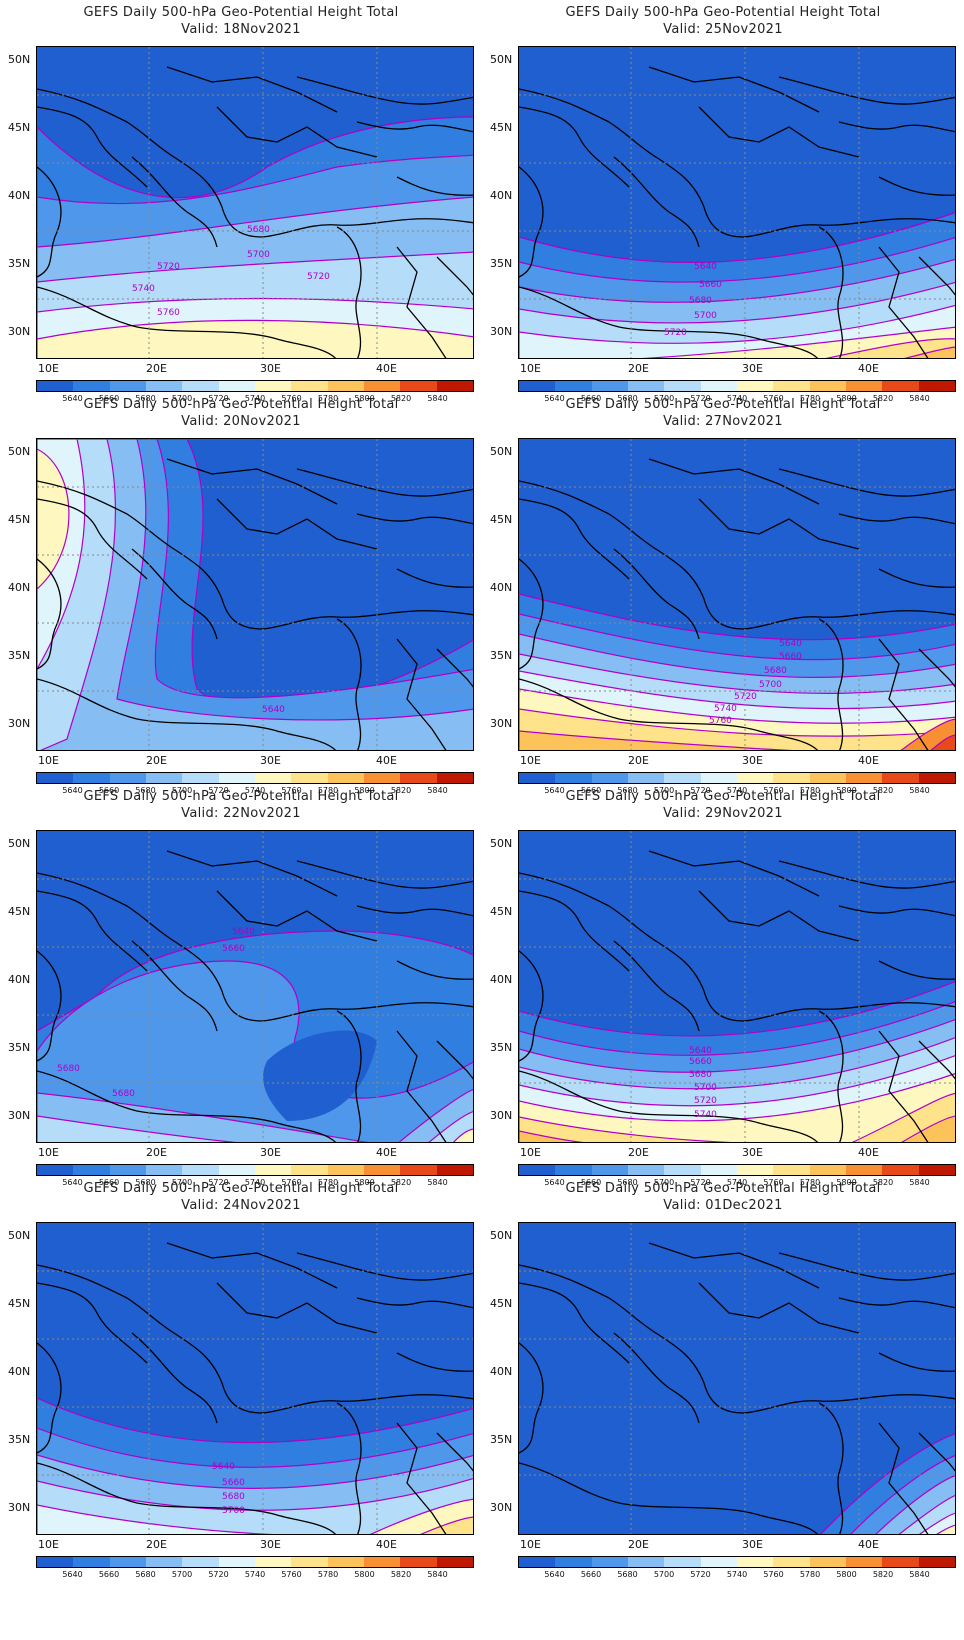  What do you see at coordinates (255, 202) in the screenshot?
I see `geopotential-map: 5680 5700 5720 5720 5740 5760` at bounding box center [255, 202].